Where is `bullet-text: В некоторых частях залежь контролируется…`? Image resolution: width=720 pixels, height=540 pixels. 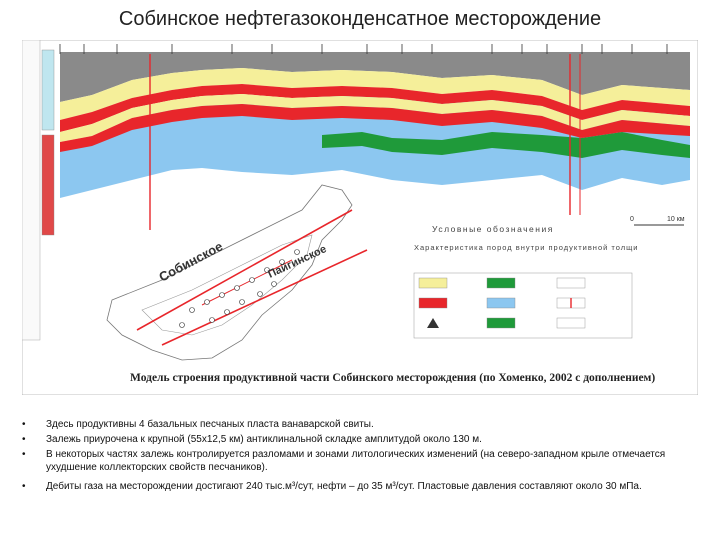
bullet-text: В некоторых частях залежь контролируется… is located at coordinates (356, 461).